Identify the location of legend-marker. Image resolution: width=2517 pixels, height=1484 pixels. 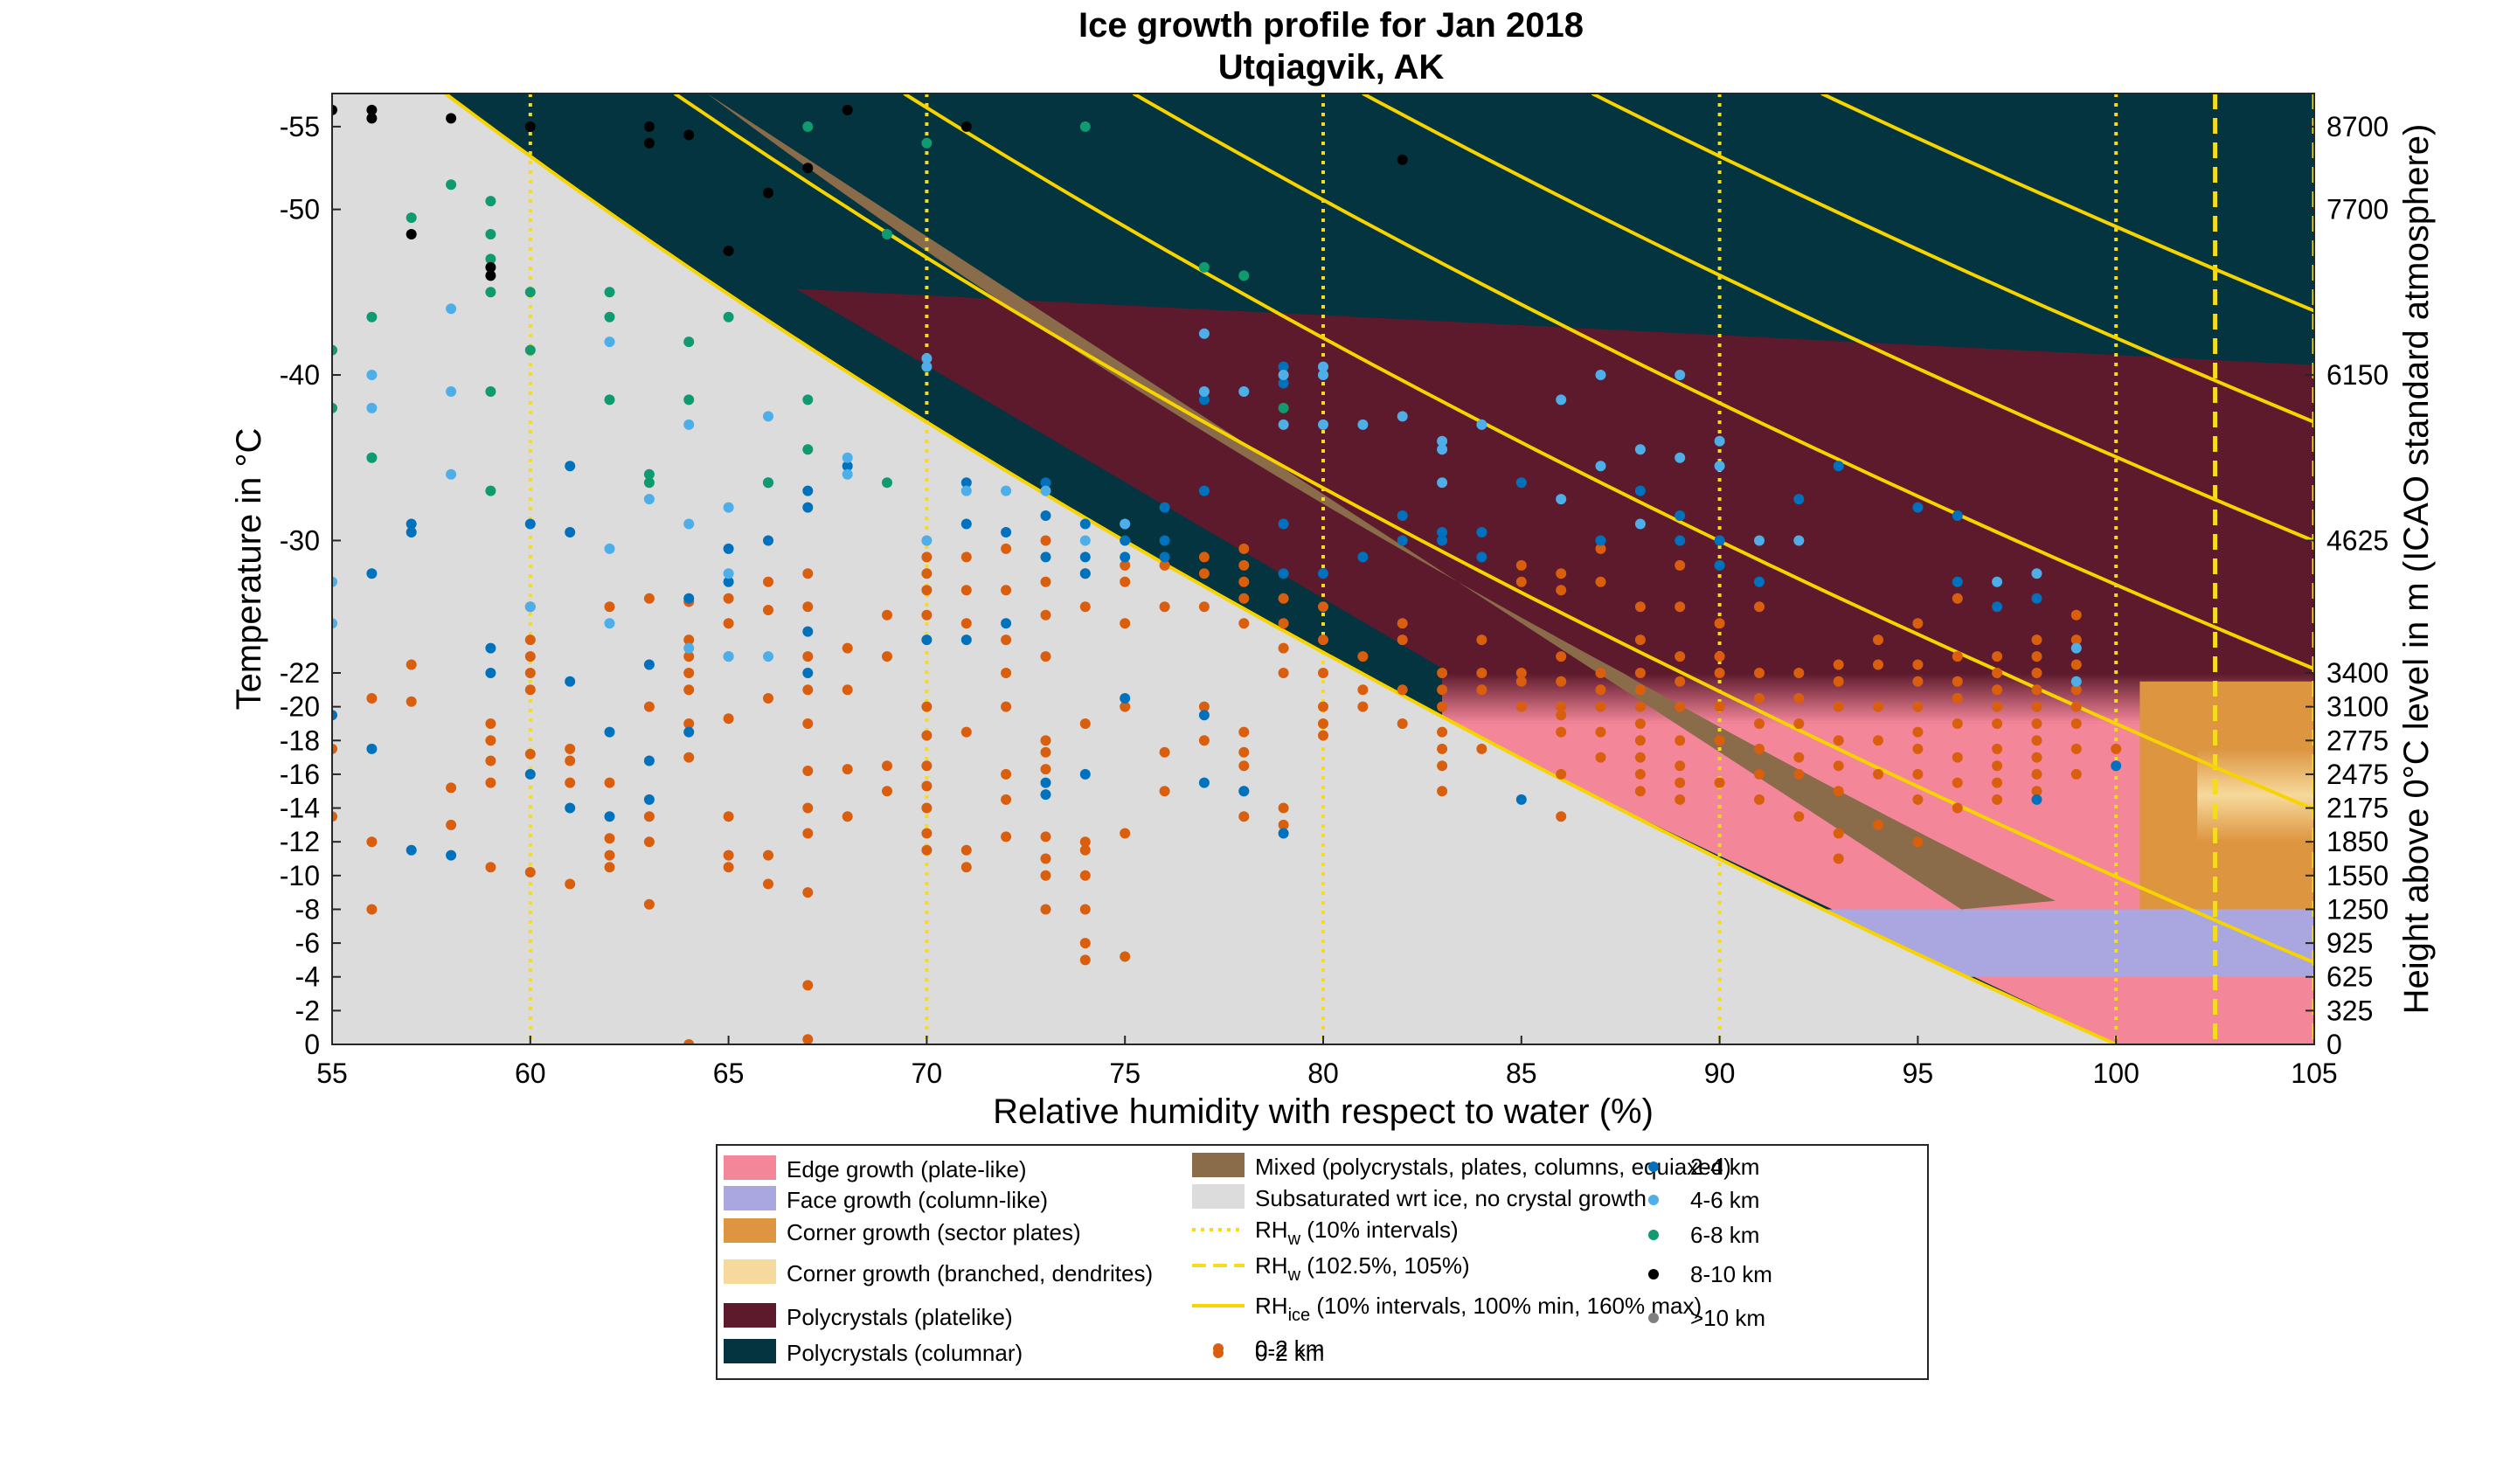
(1653, 1167).